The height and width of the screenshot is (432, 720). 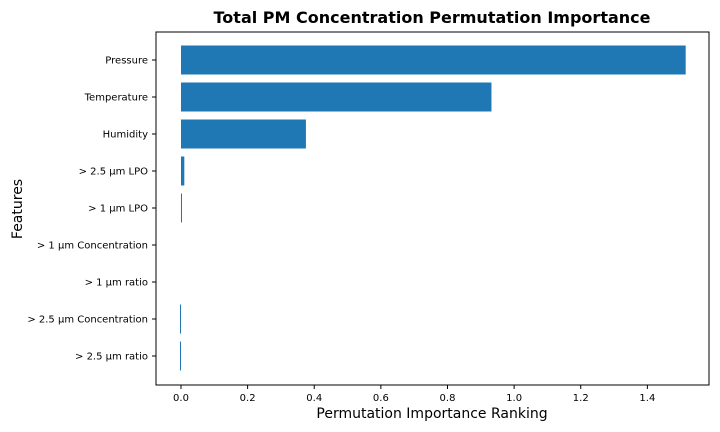 I want to click on x-tick-label-7: 1.4, so click(x=647, y=398).